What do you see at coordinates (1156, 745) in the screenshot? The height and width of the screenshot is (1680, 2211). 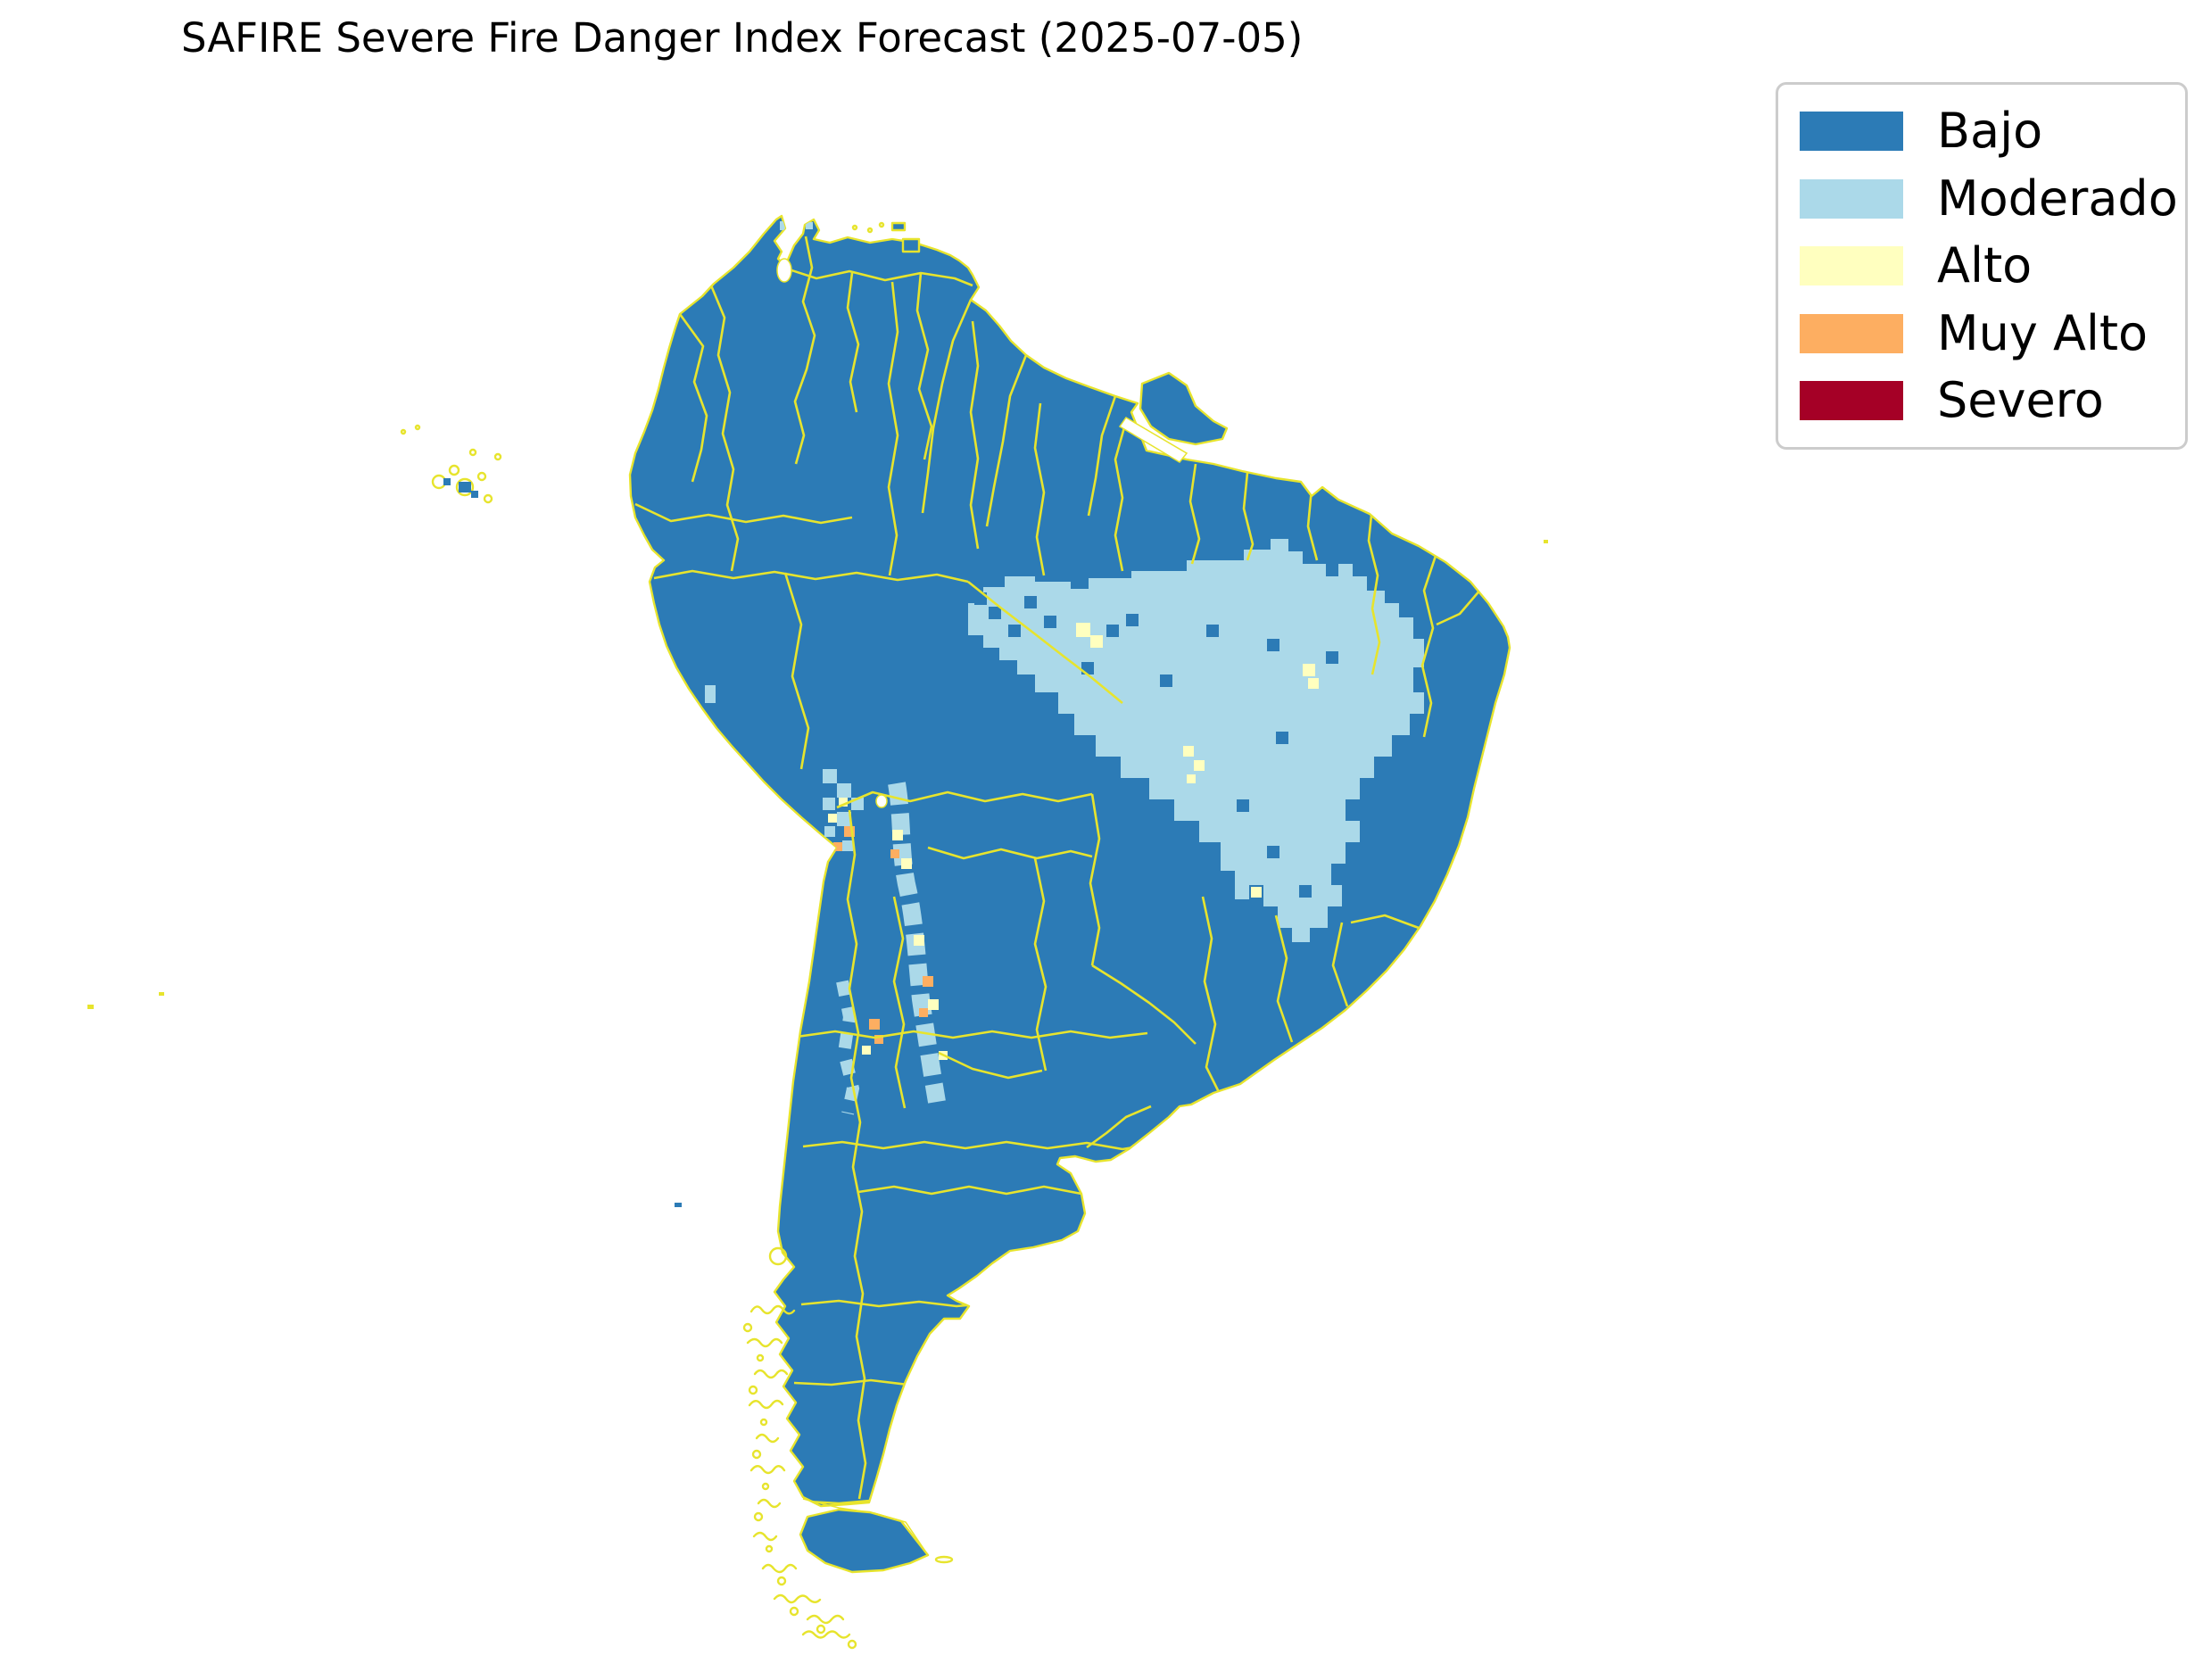 I see `bajo-holes-in-moderado` at bounding box center [1156, 745].